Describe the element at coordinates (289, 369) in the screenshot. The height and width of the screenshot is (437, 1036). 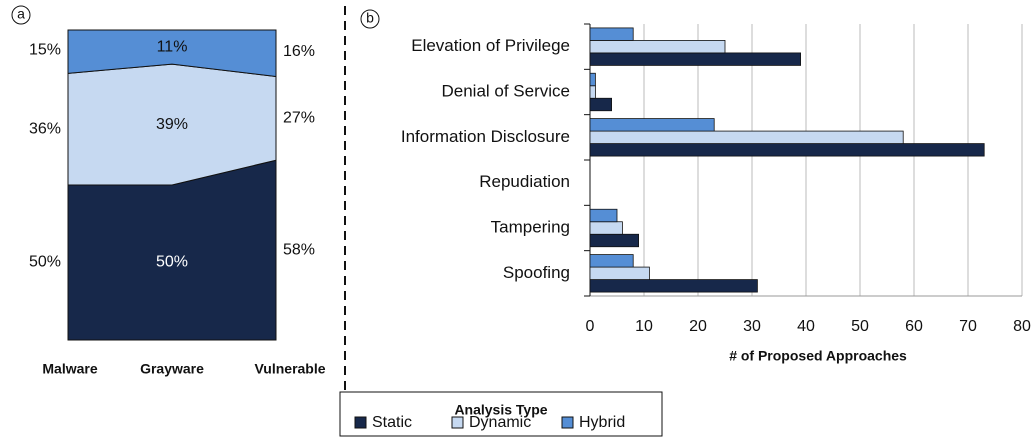
I see `x-tick-label: Vulnerable` at that location.